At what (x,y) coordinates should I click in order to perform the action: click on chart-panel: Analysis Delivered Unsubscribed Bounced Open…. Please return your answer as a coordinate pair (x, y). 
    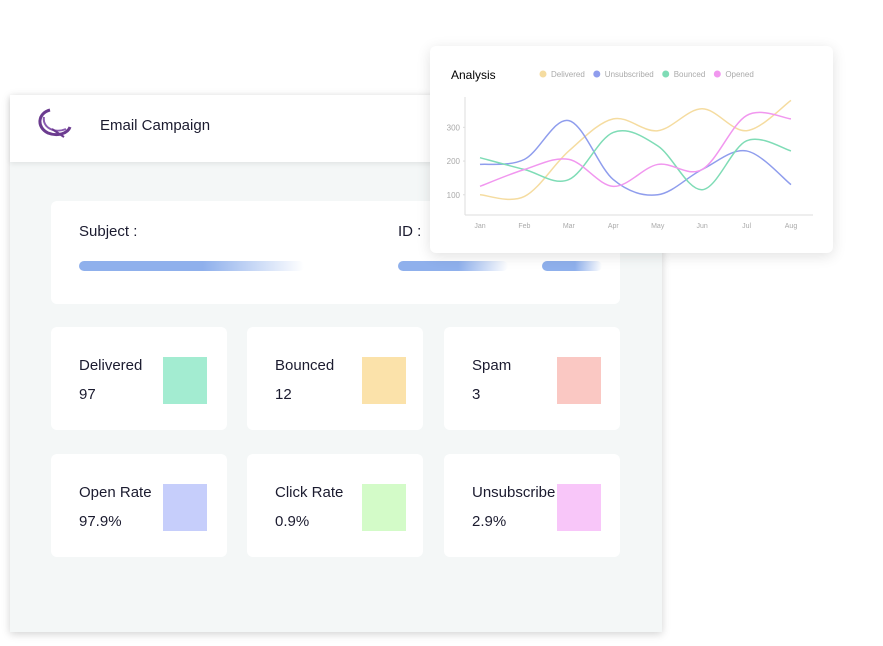
    Looking at the image, I should click on (631, 149).